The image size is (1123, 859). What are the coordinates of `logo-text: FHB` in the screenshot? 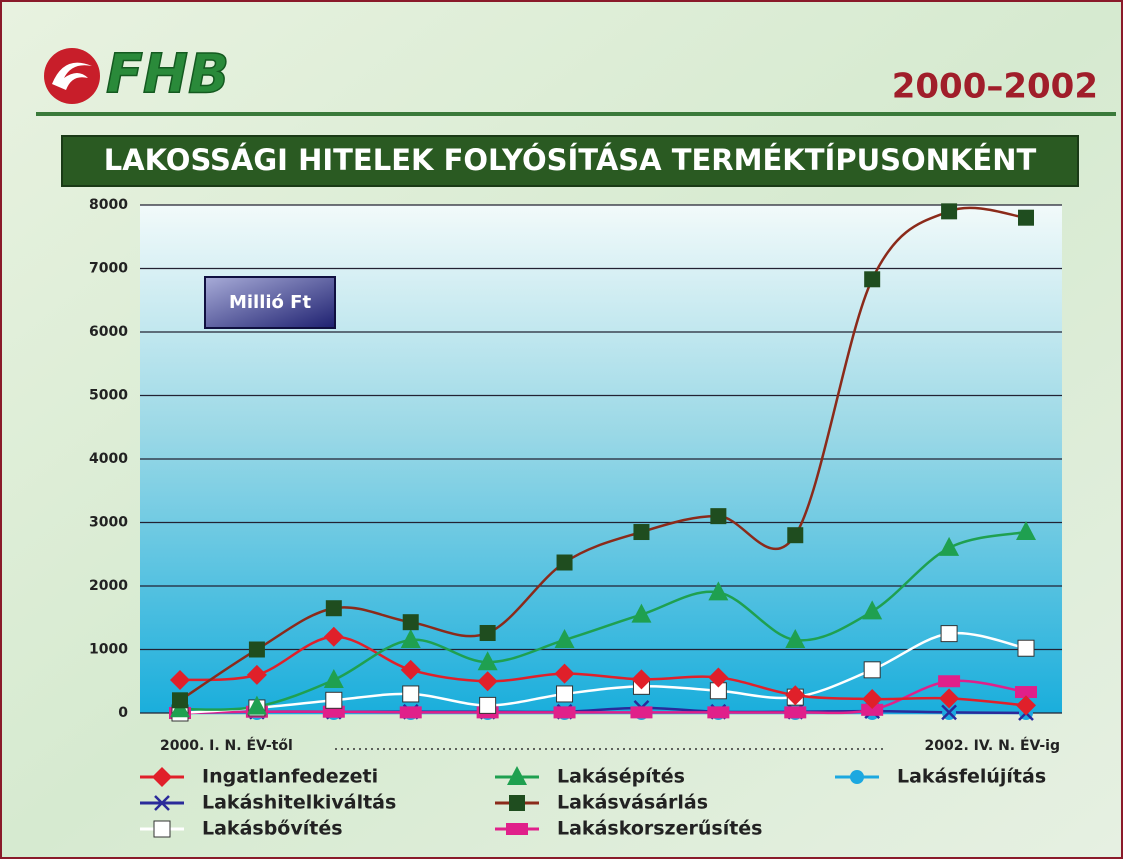 It's located at (167, 74).